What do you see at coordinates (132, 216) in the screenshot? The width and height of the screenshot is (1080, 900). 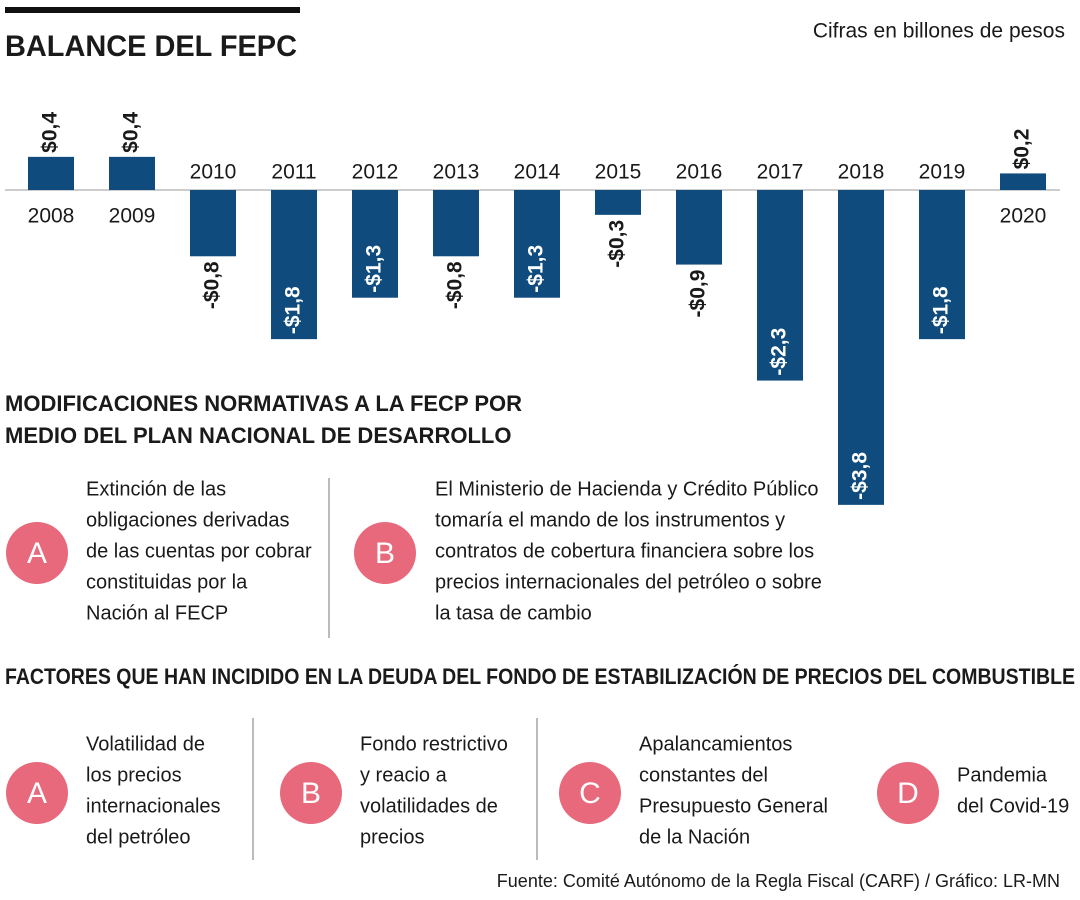 I see `x-tick-label: 2009` at bounding box center [132, 216].